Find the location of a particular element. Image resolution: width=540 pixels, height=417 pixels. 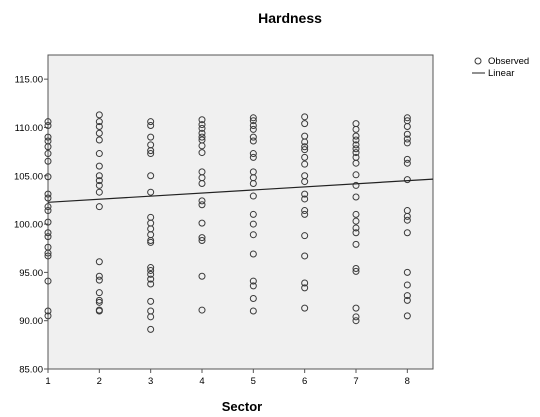

x-tick-label: 3 is located at coordinates (150, 381).